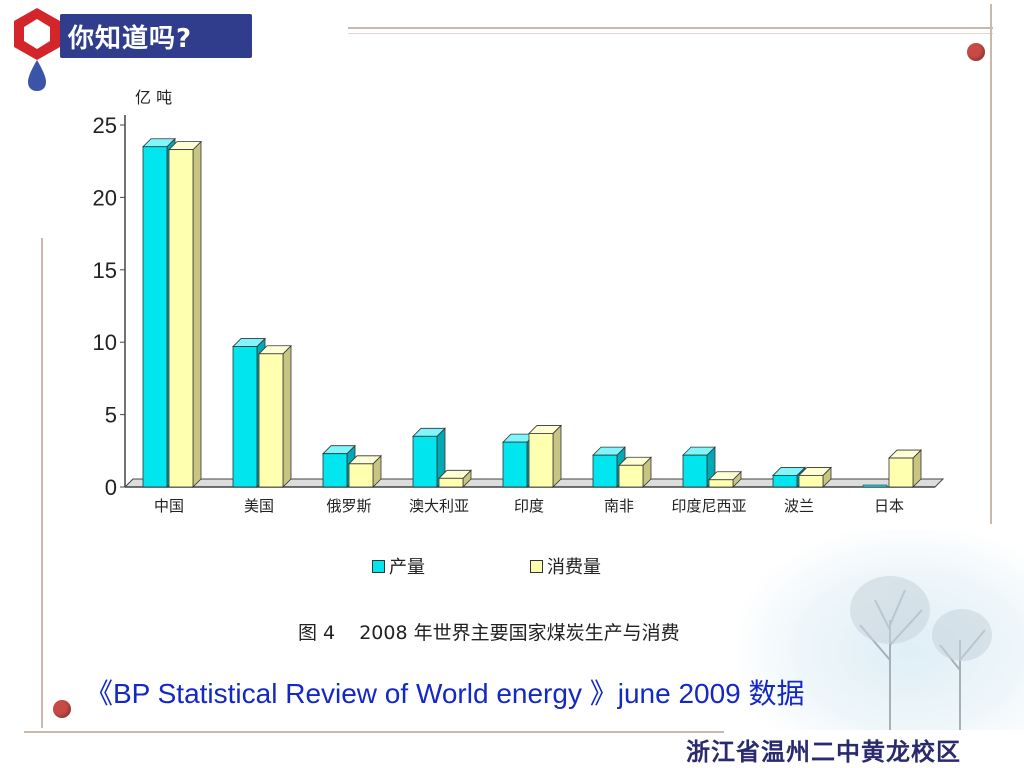 Image resolution: width=1024 pixels, height=768 pixels. I want to click on y-tick-label: 25, so click(105, 125).